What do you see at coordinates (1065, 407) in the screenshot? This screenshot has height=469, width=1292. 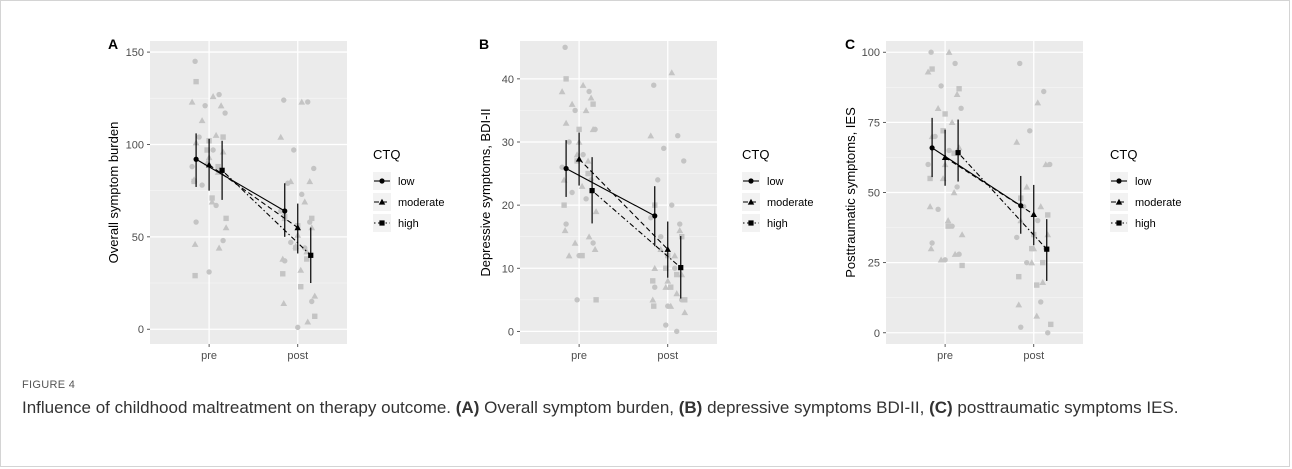 I see `caption-panel-c-text: posttraumatic symptoms IES.` at bounding box center [1065, 407].